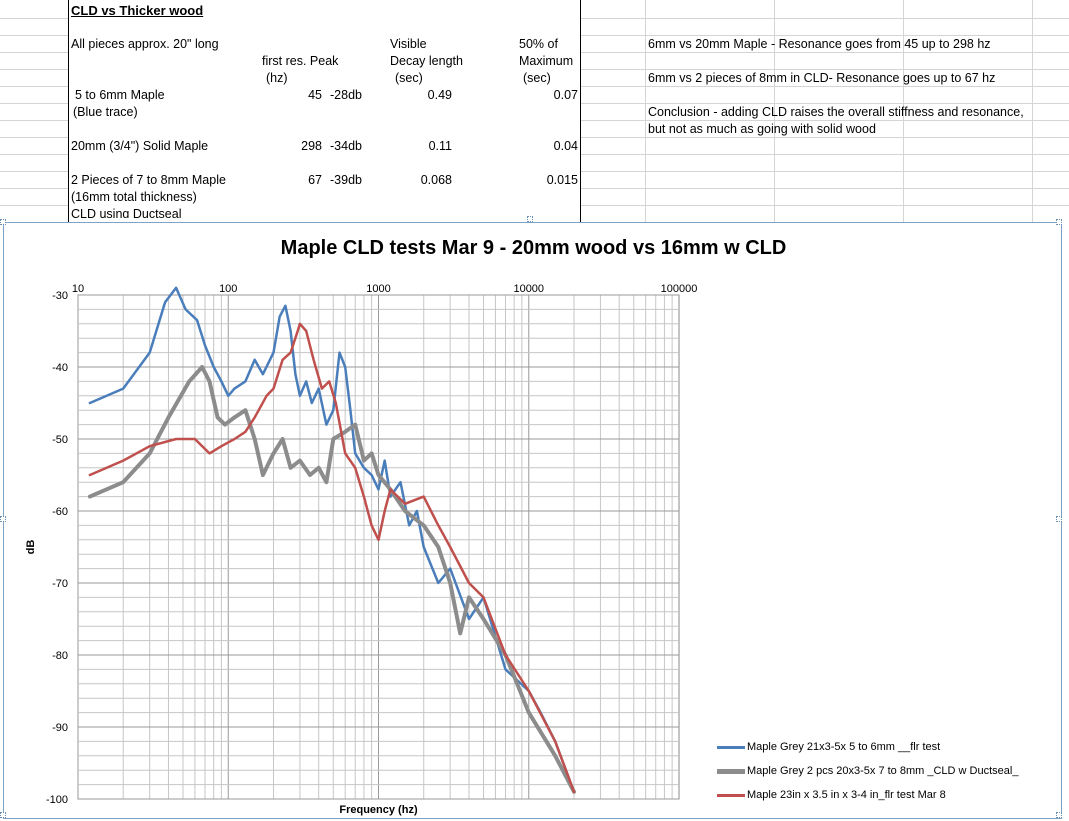  I want to click on y-axis-label: dB, so click(31, 547).